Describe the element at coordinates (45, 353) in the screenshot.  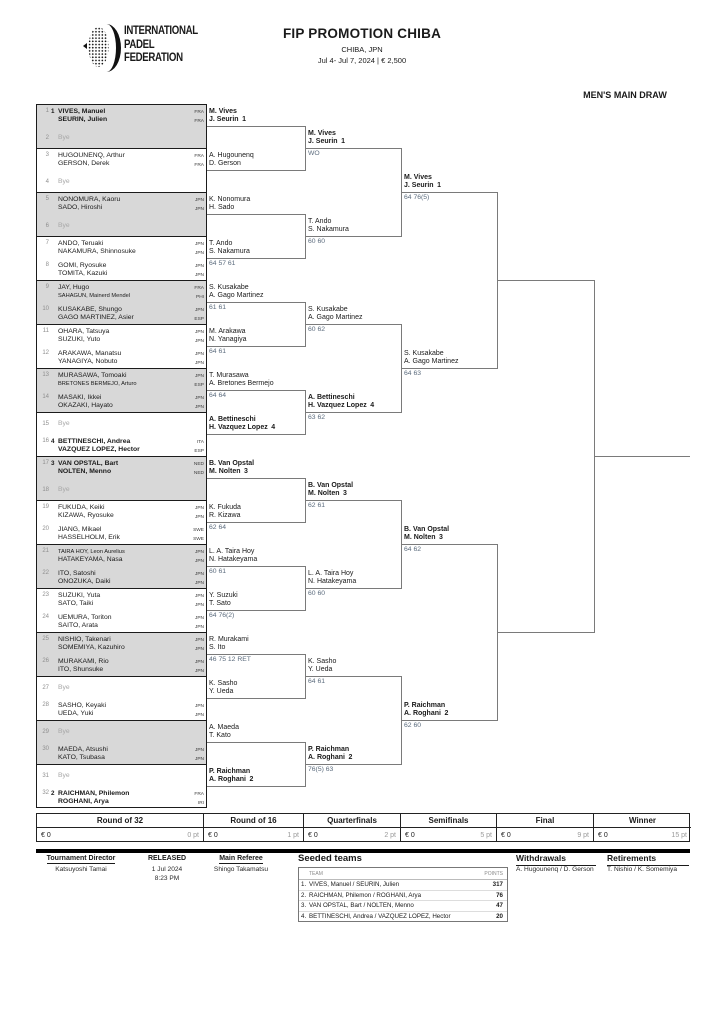
I see `entry-position-number: 12` at that location.